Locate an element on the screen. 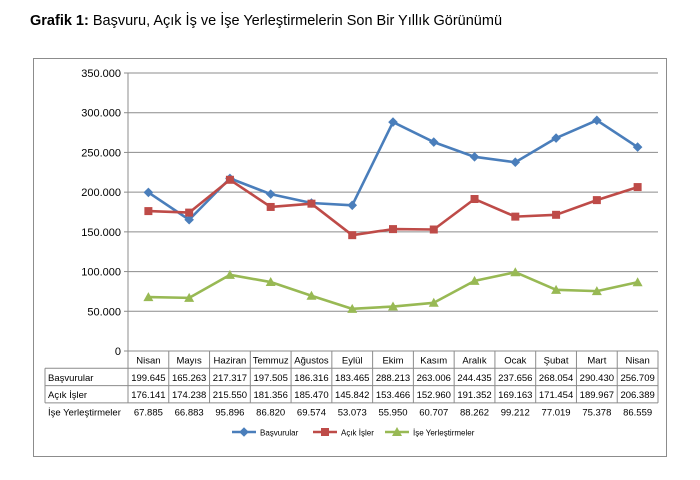 The image size is (700, 480). data-label: 244.435 is located at coordinates (474, 378).